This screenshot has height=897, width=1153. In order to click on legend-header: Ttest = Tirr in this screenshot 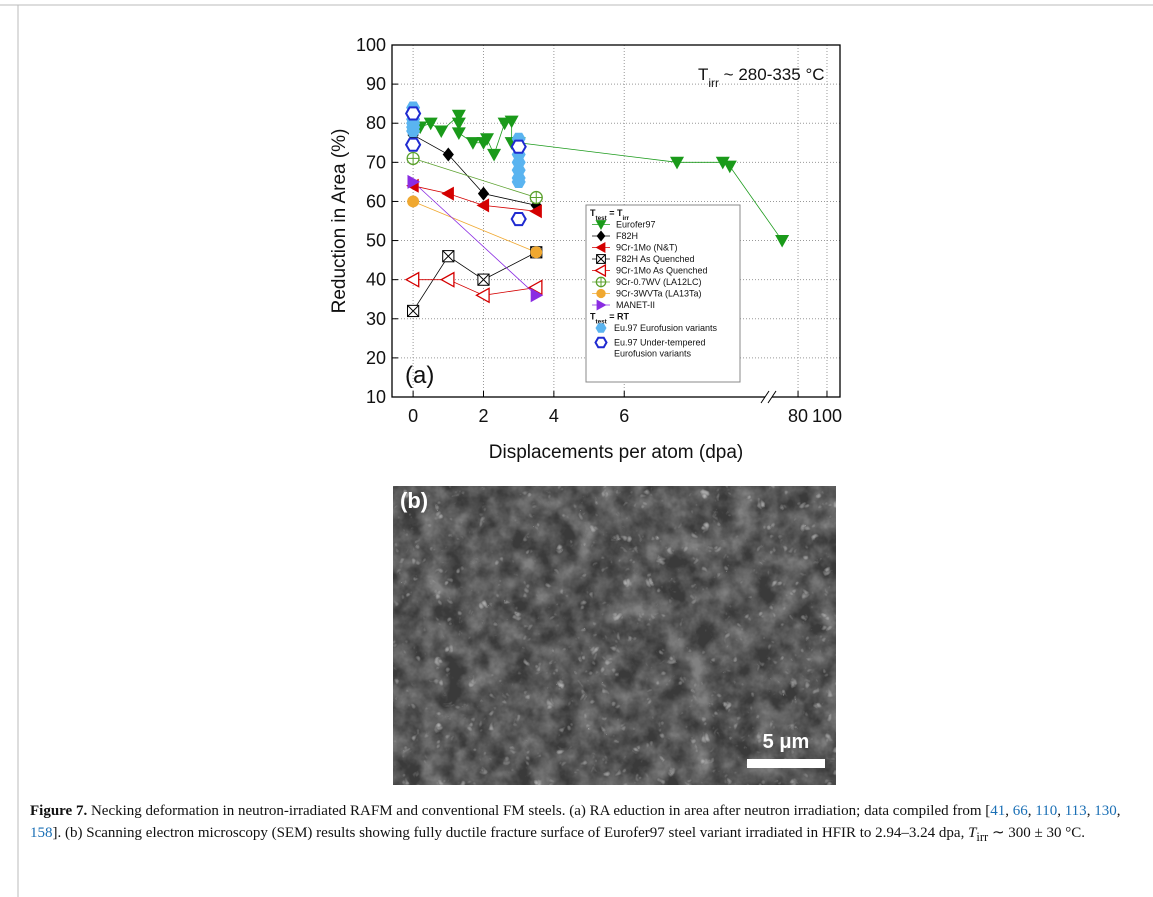, I will do `click(610, 215)`.